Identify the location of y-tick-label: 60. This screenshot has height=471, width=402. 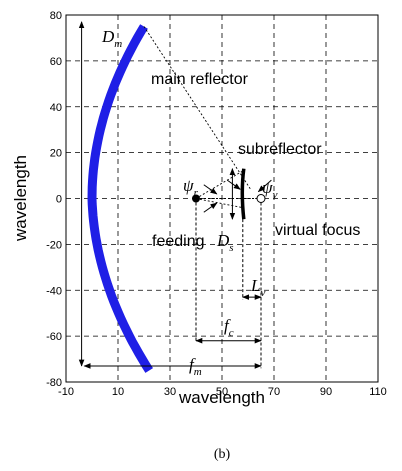
(56, 62).